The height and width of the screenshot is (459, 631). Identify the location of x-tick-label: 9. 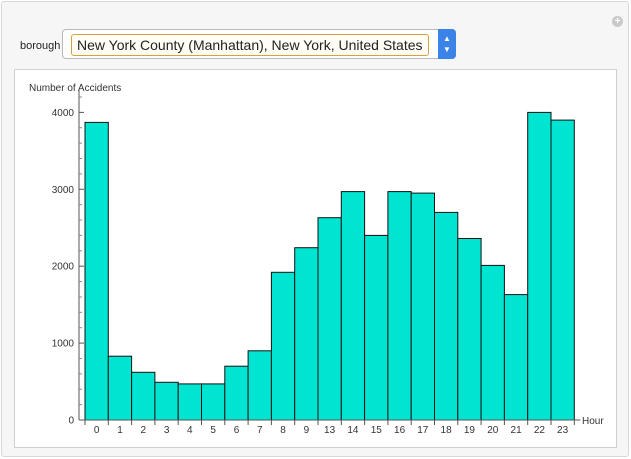
(307, 430).